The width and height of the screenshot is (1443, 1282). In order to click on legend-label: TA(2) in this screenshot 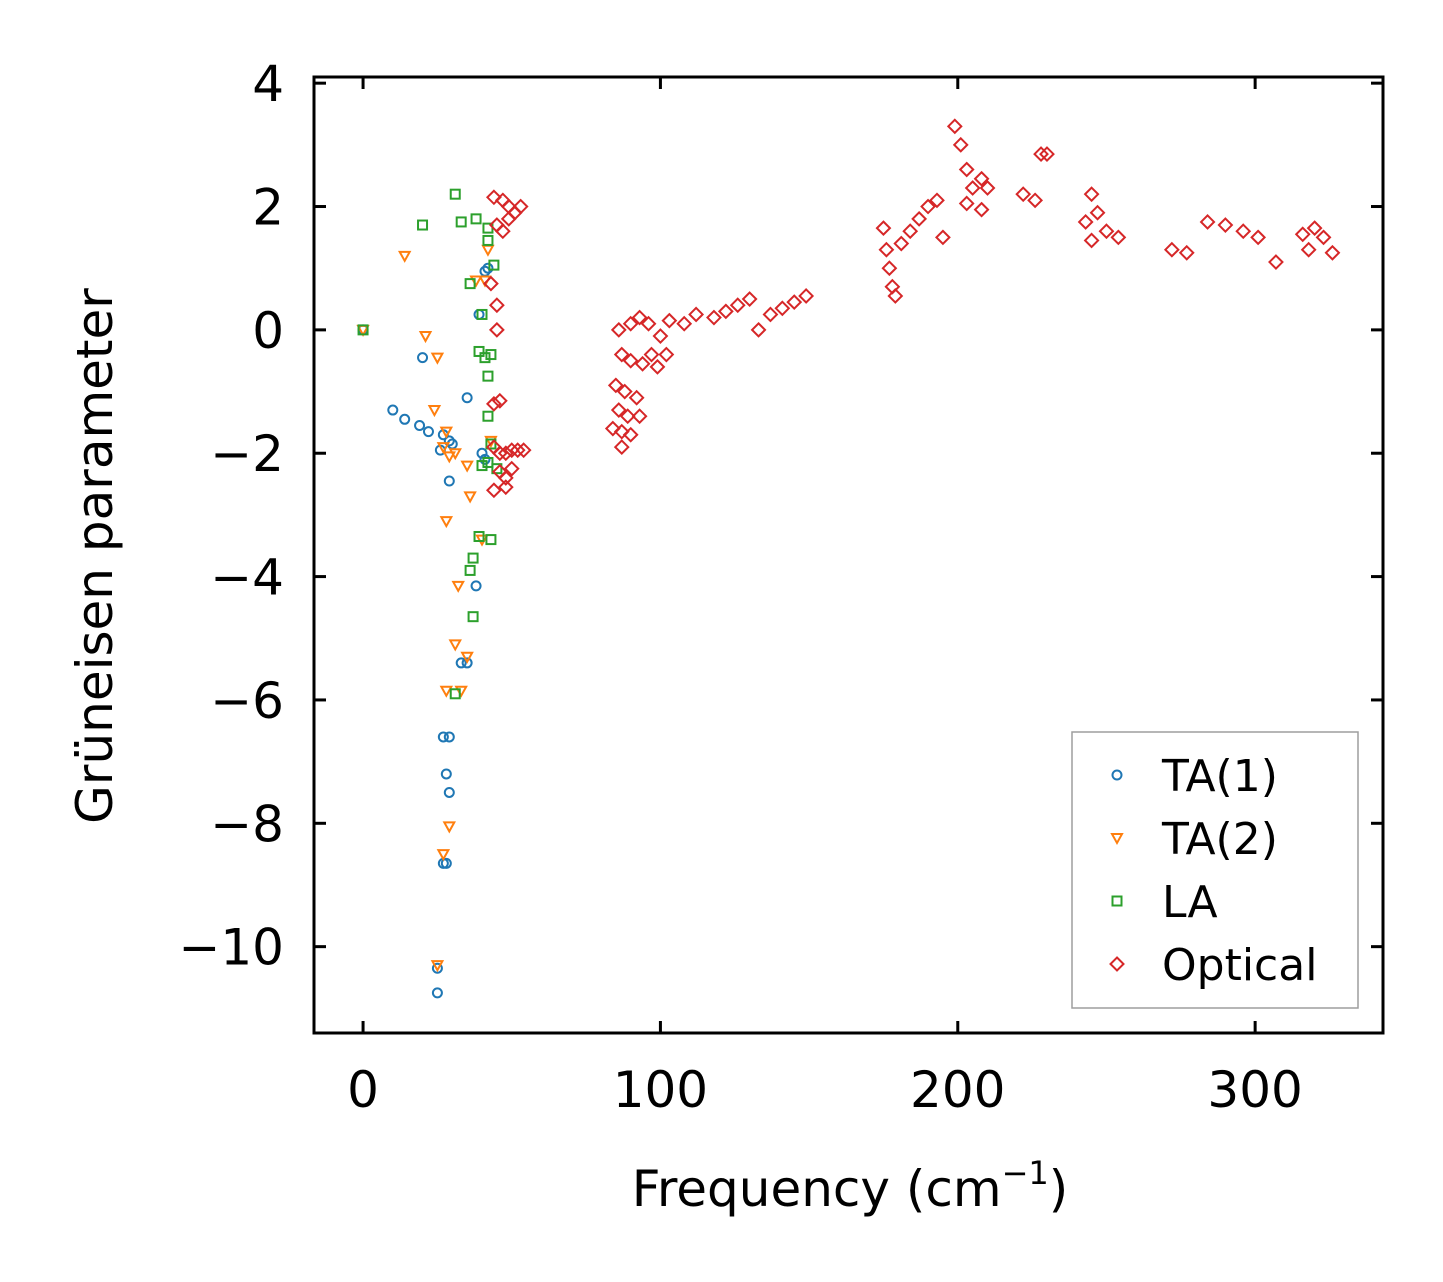, I will do `click(1219, 839)`.